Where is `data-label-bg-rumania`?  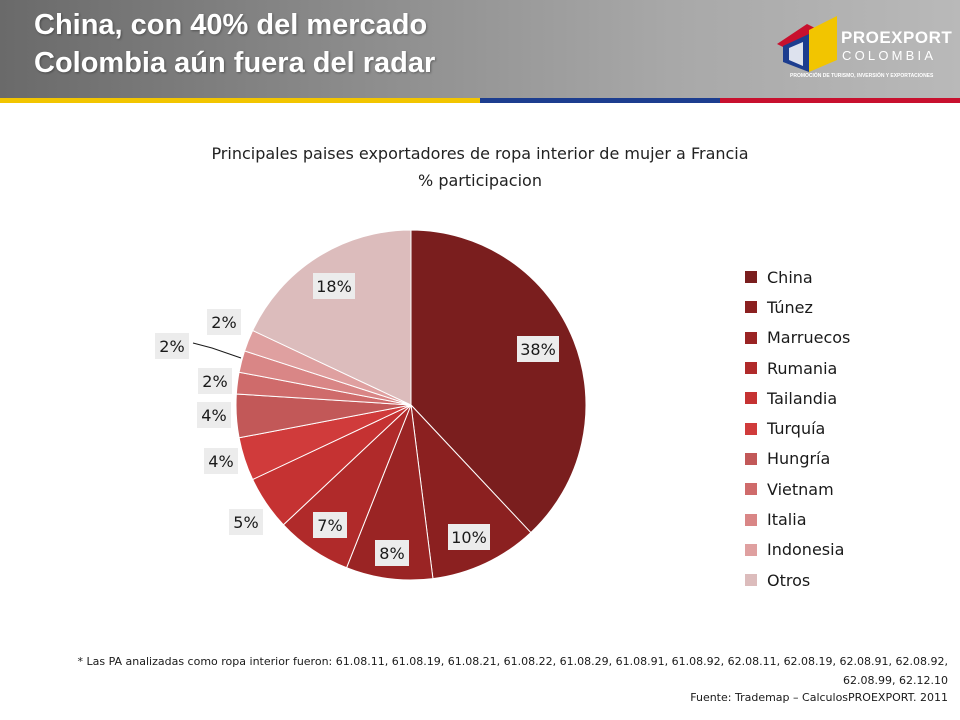
data-label-bg-rumania is located at coordinates (330, 525).